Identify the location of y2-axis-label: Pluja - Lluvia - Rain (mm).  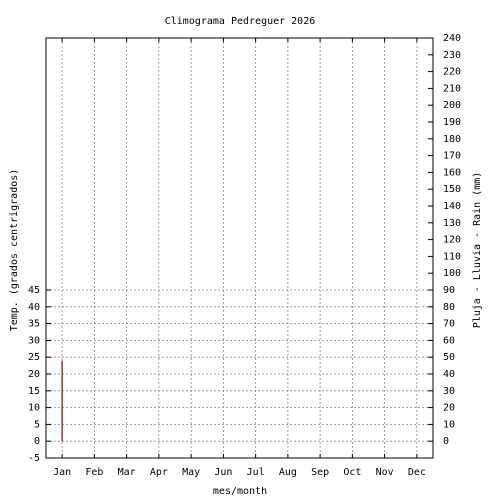
(477, 250).